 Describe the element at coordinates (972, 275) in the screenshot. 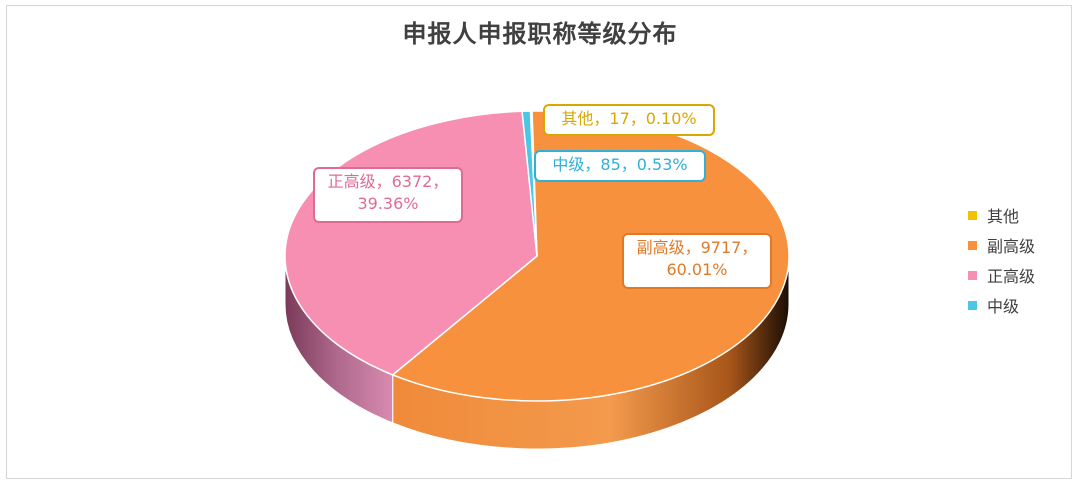

I see `legend-swatch-full-senior` at that location.